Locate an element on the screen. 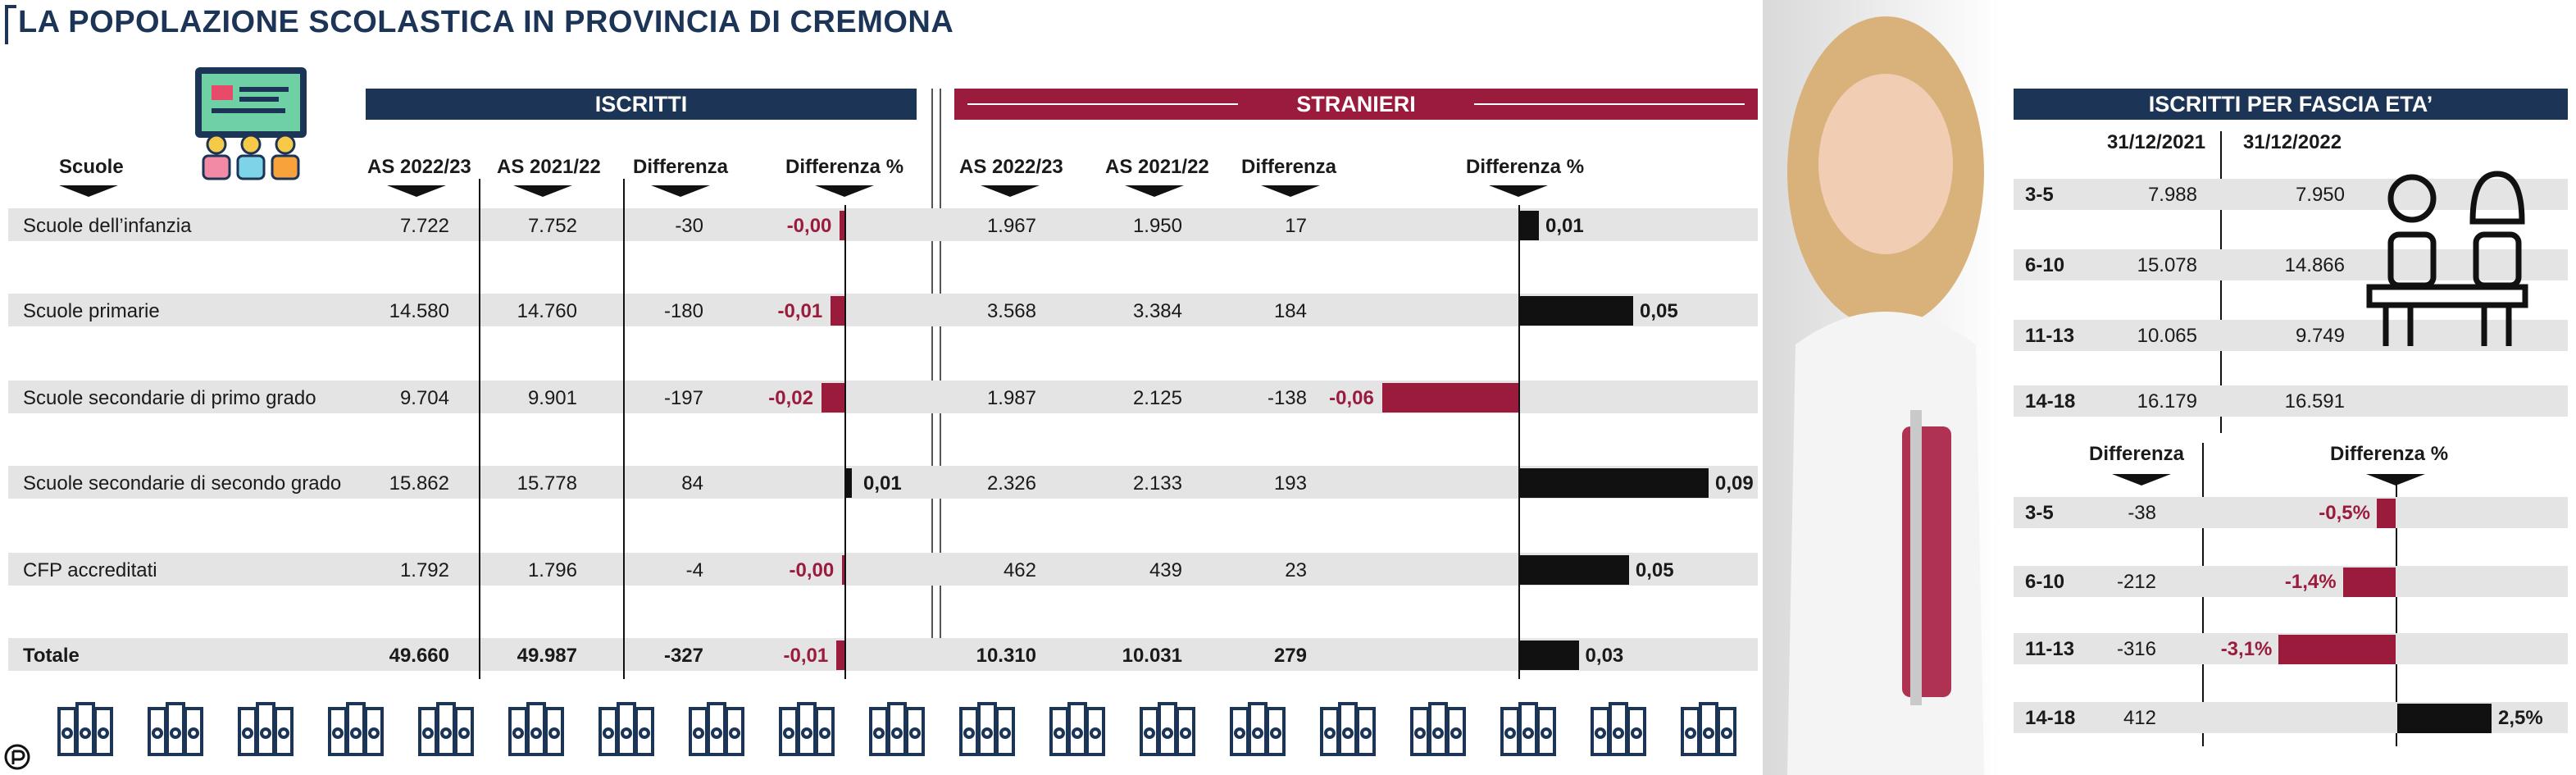  stranieri-diff: 193 is located at coordinates (1290, 483).